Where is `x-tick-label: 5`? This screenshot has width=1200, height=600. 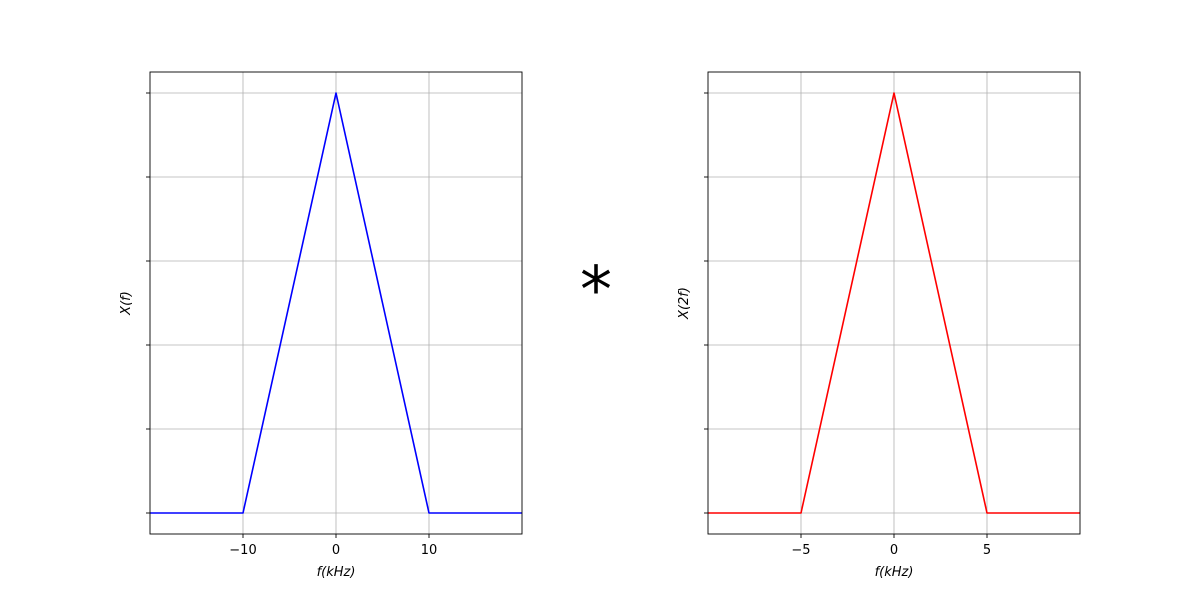 x-tick-label: 5 is located at coordinates (987, 550).